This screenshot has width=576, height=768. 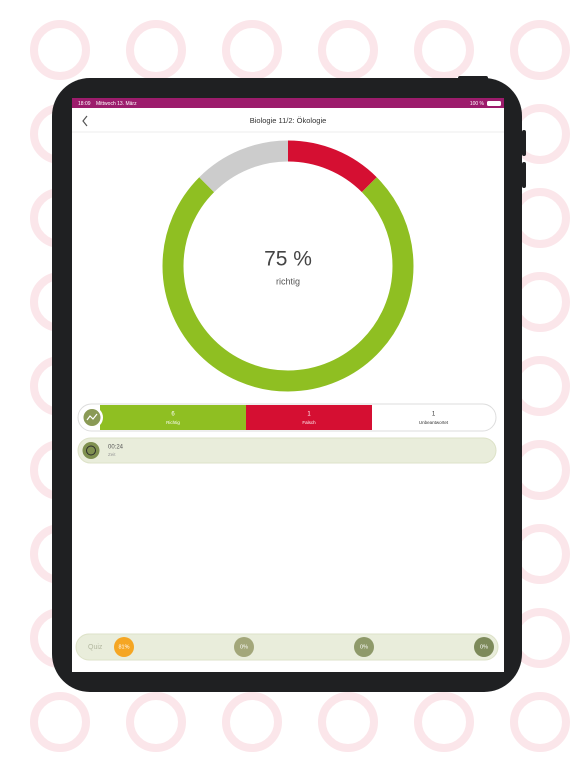 I want to click on time-value: 00:24, so click(x=116, y=448).